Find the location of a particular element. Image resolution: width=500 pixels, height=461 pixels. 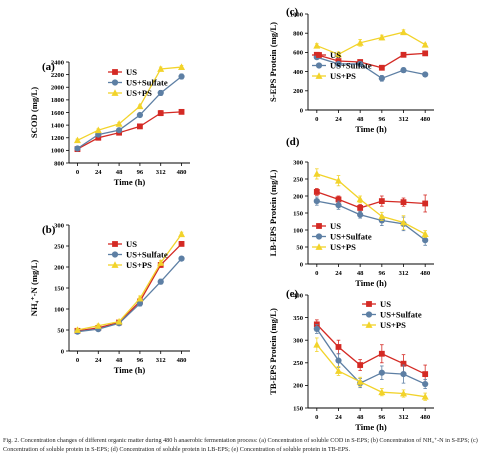

y-axis-title: NH₄⁺-N (mg/L) is located at coordinates (34, 288).